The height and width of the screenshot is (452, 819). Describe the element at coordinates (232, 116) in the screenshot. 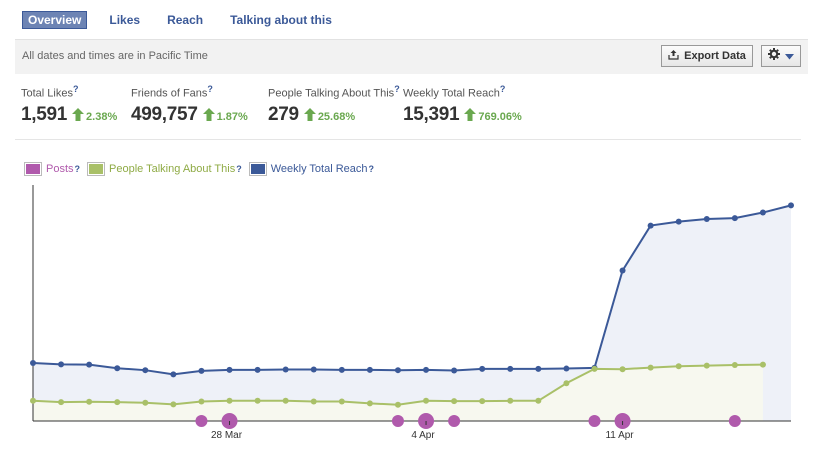

I see `stat-change: 1.87%` at that location.